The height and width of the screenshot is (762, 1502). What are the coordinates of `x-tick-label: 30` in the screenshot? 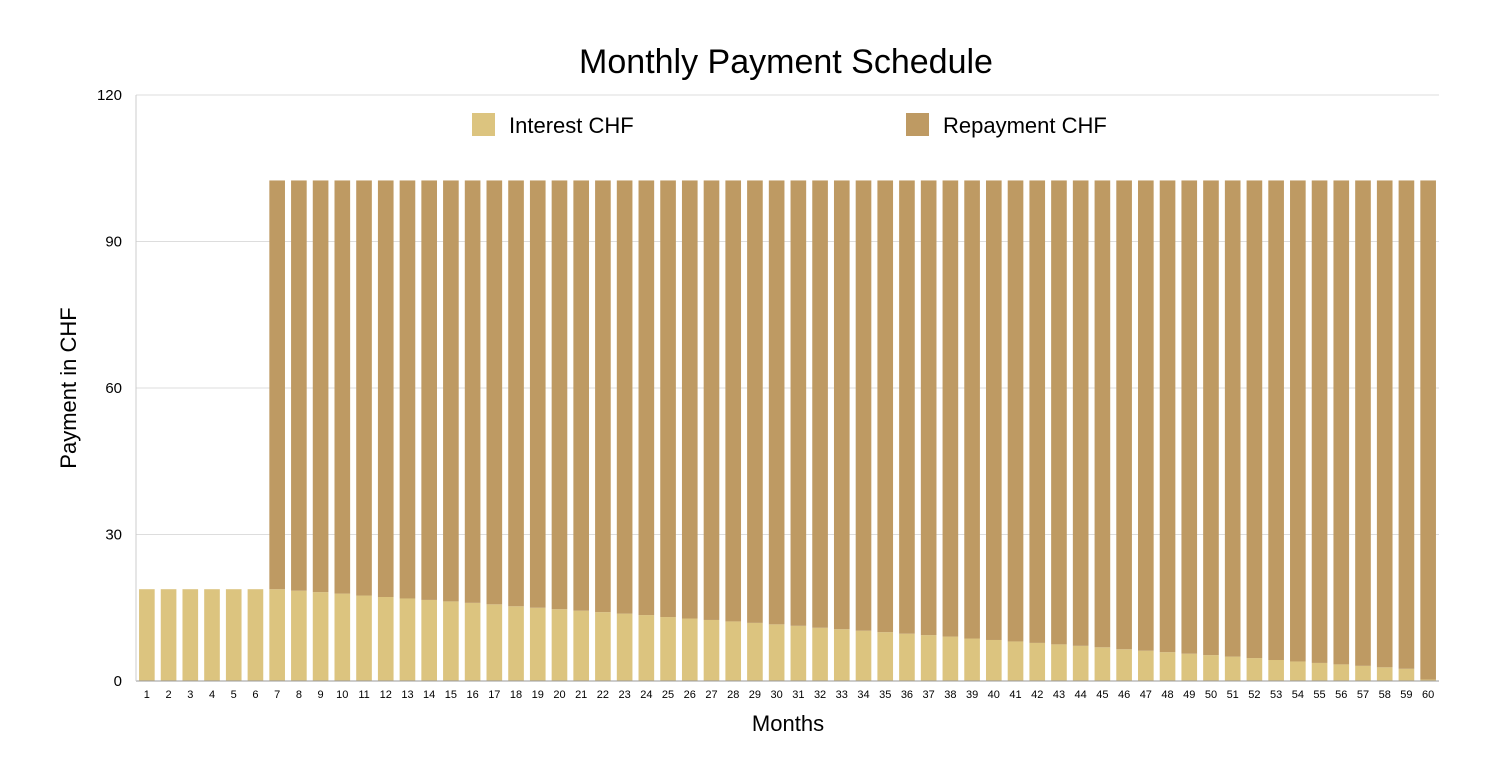 It's located at (777, 695).